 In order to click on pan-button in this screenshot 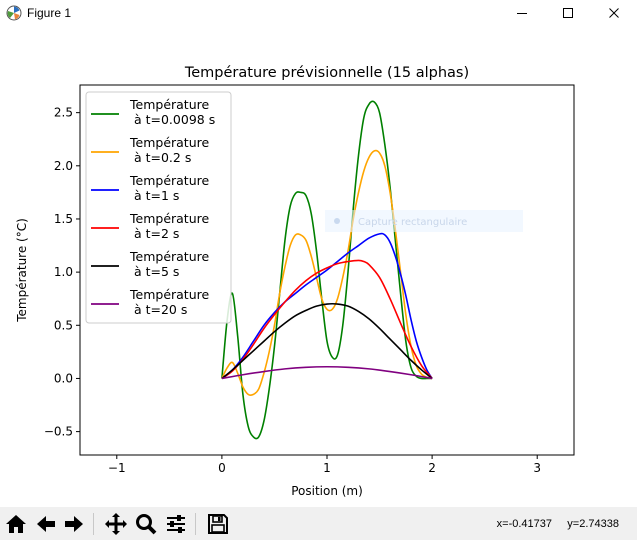, I will do `click(116, 524)`.